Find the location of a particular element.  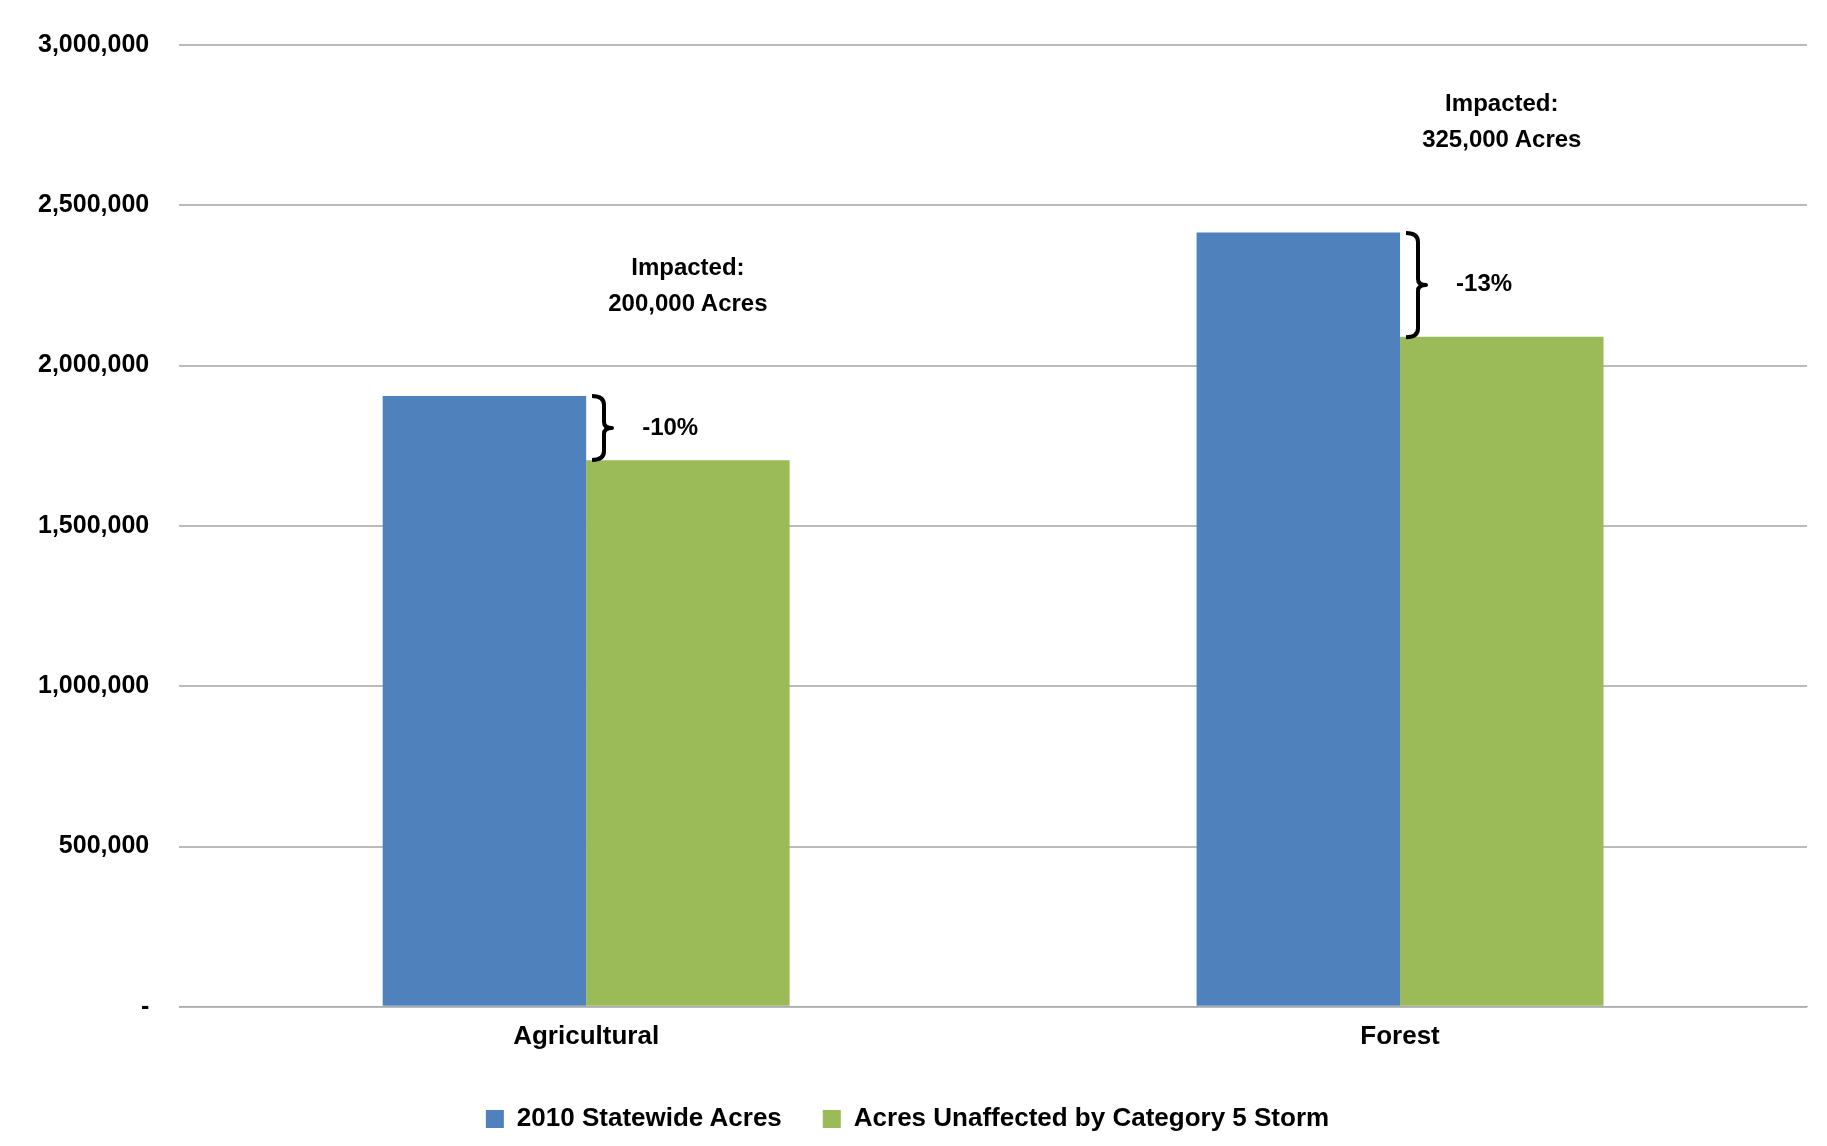

annotation: Impacted: 325,000 Acres is located at coordinates (1502, 121).